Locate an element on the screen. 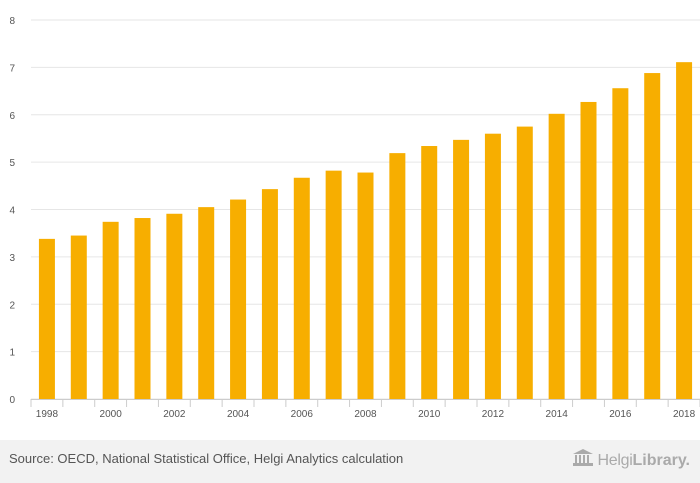  helgi-library-logo: Helgi Library. is located at coordinates (631, 460).